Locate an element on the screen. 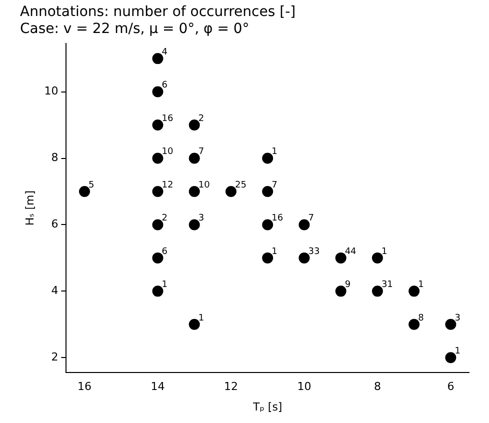 This screenshot has height=423, width=489. y-tick-label: 8 is located at coordinates (54, 157).